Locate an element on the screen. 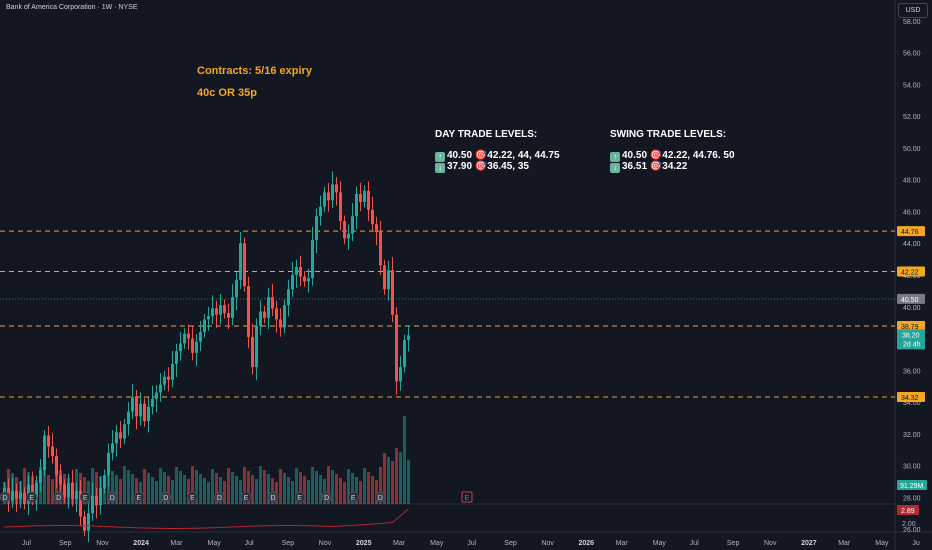 The image size is (932, 550). contracts-annotation: Contracts: 5/16 expiry is located at coordinates (254, 71).